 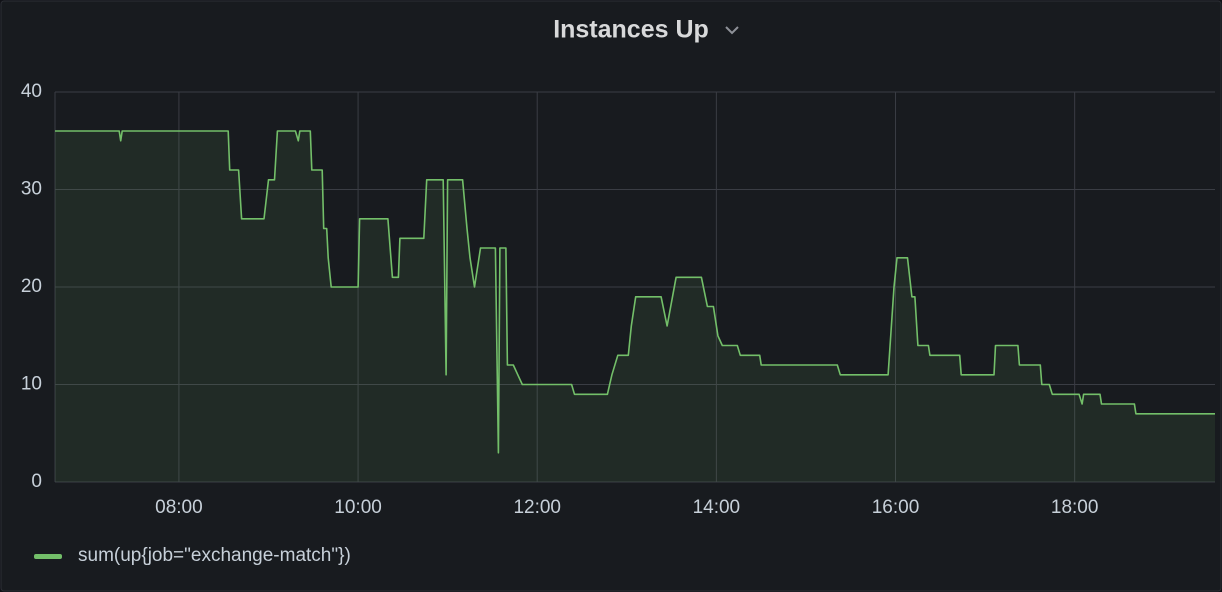 I want to click on title-menu-chevron, so click(x=732, y=30).